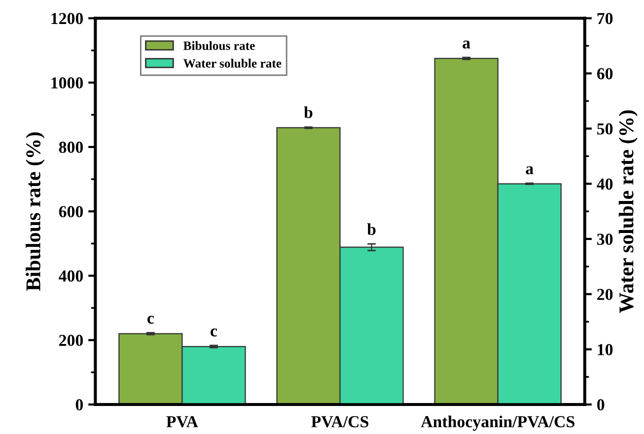  I want to click on y2-tick-label: 0, so click(600, 404).